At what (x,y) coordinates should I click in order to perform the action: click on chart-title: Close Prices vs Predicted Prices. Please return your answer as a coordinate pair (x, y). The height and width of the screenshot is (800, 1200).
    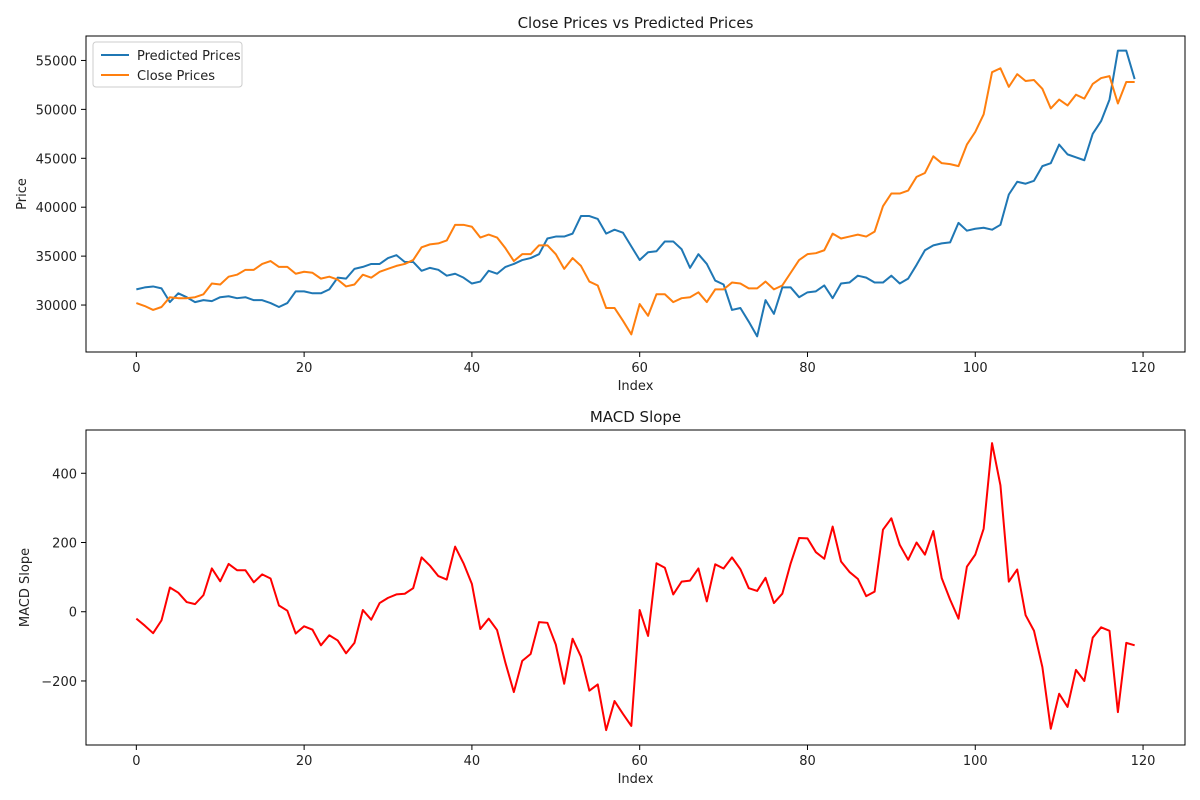
    Looking at the image, I should click on (636, 23).